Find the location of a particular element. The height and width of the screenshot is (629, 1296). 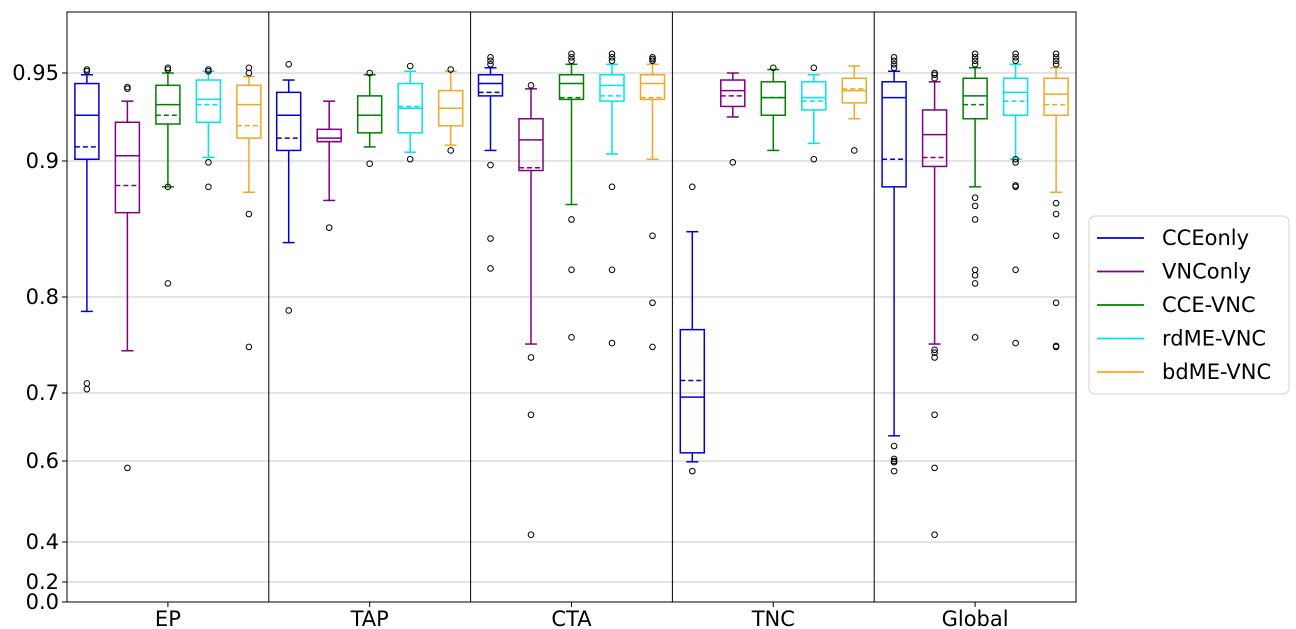

legend-item: CCE-VNC is located at coordinates (1176, 305).